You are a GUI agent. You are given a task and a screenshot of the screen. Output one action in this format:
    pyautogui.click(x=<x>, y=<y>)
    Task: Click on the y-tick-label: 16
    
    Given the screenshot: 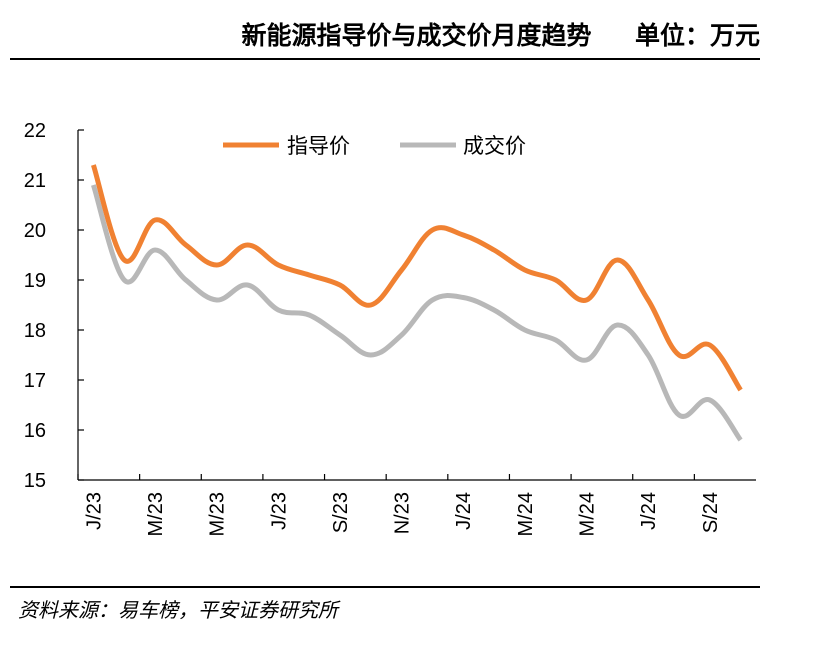 What is the action you would take?
    pyautogui.click(x=35, y=431)
    